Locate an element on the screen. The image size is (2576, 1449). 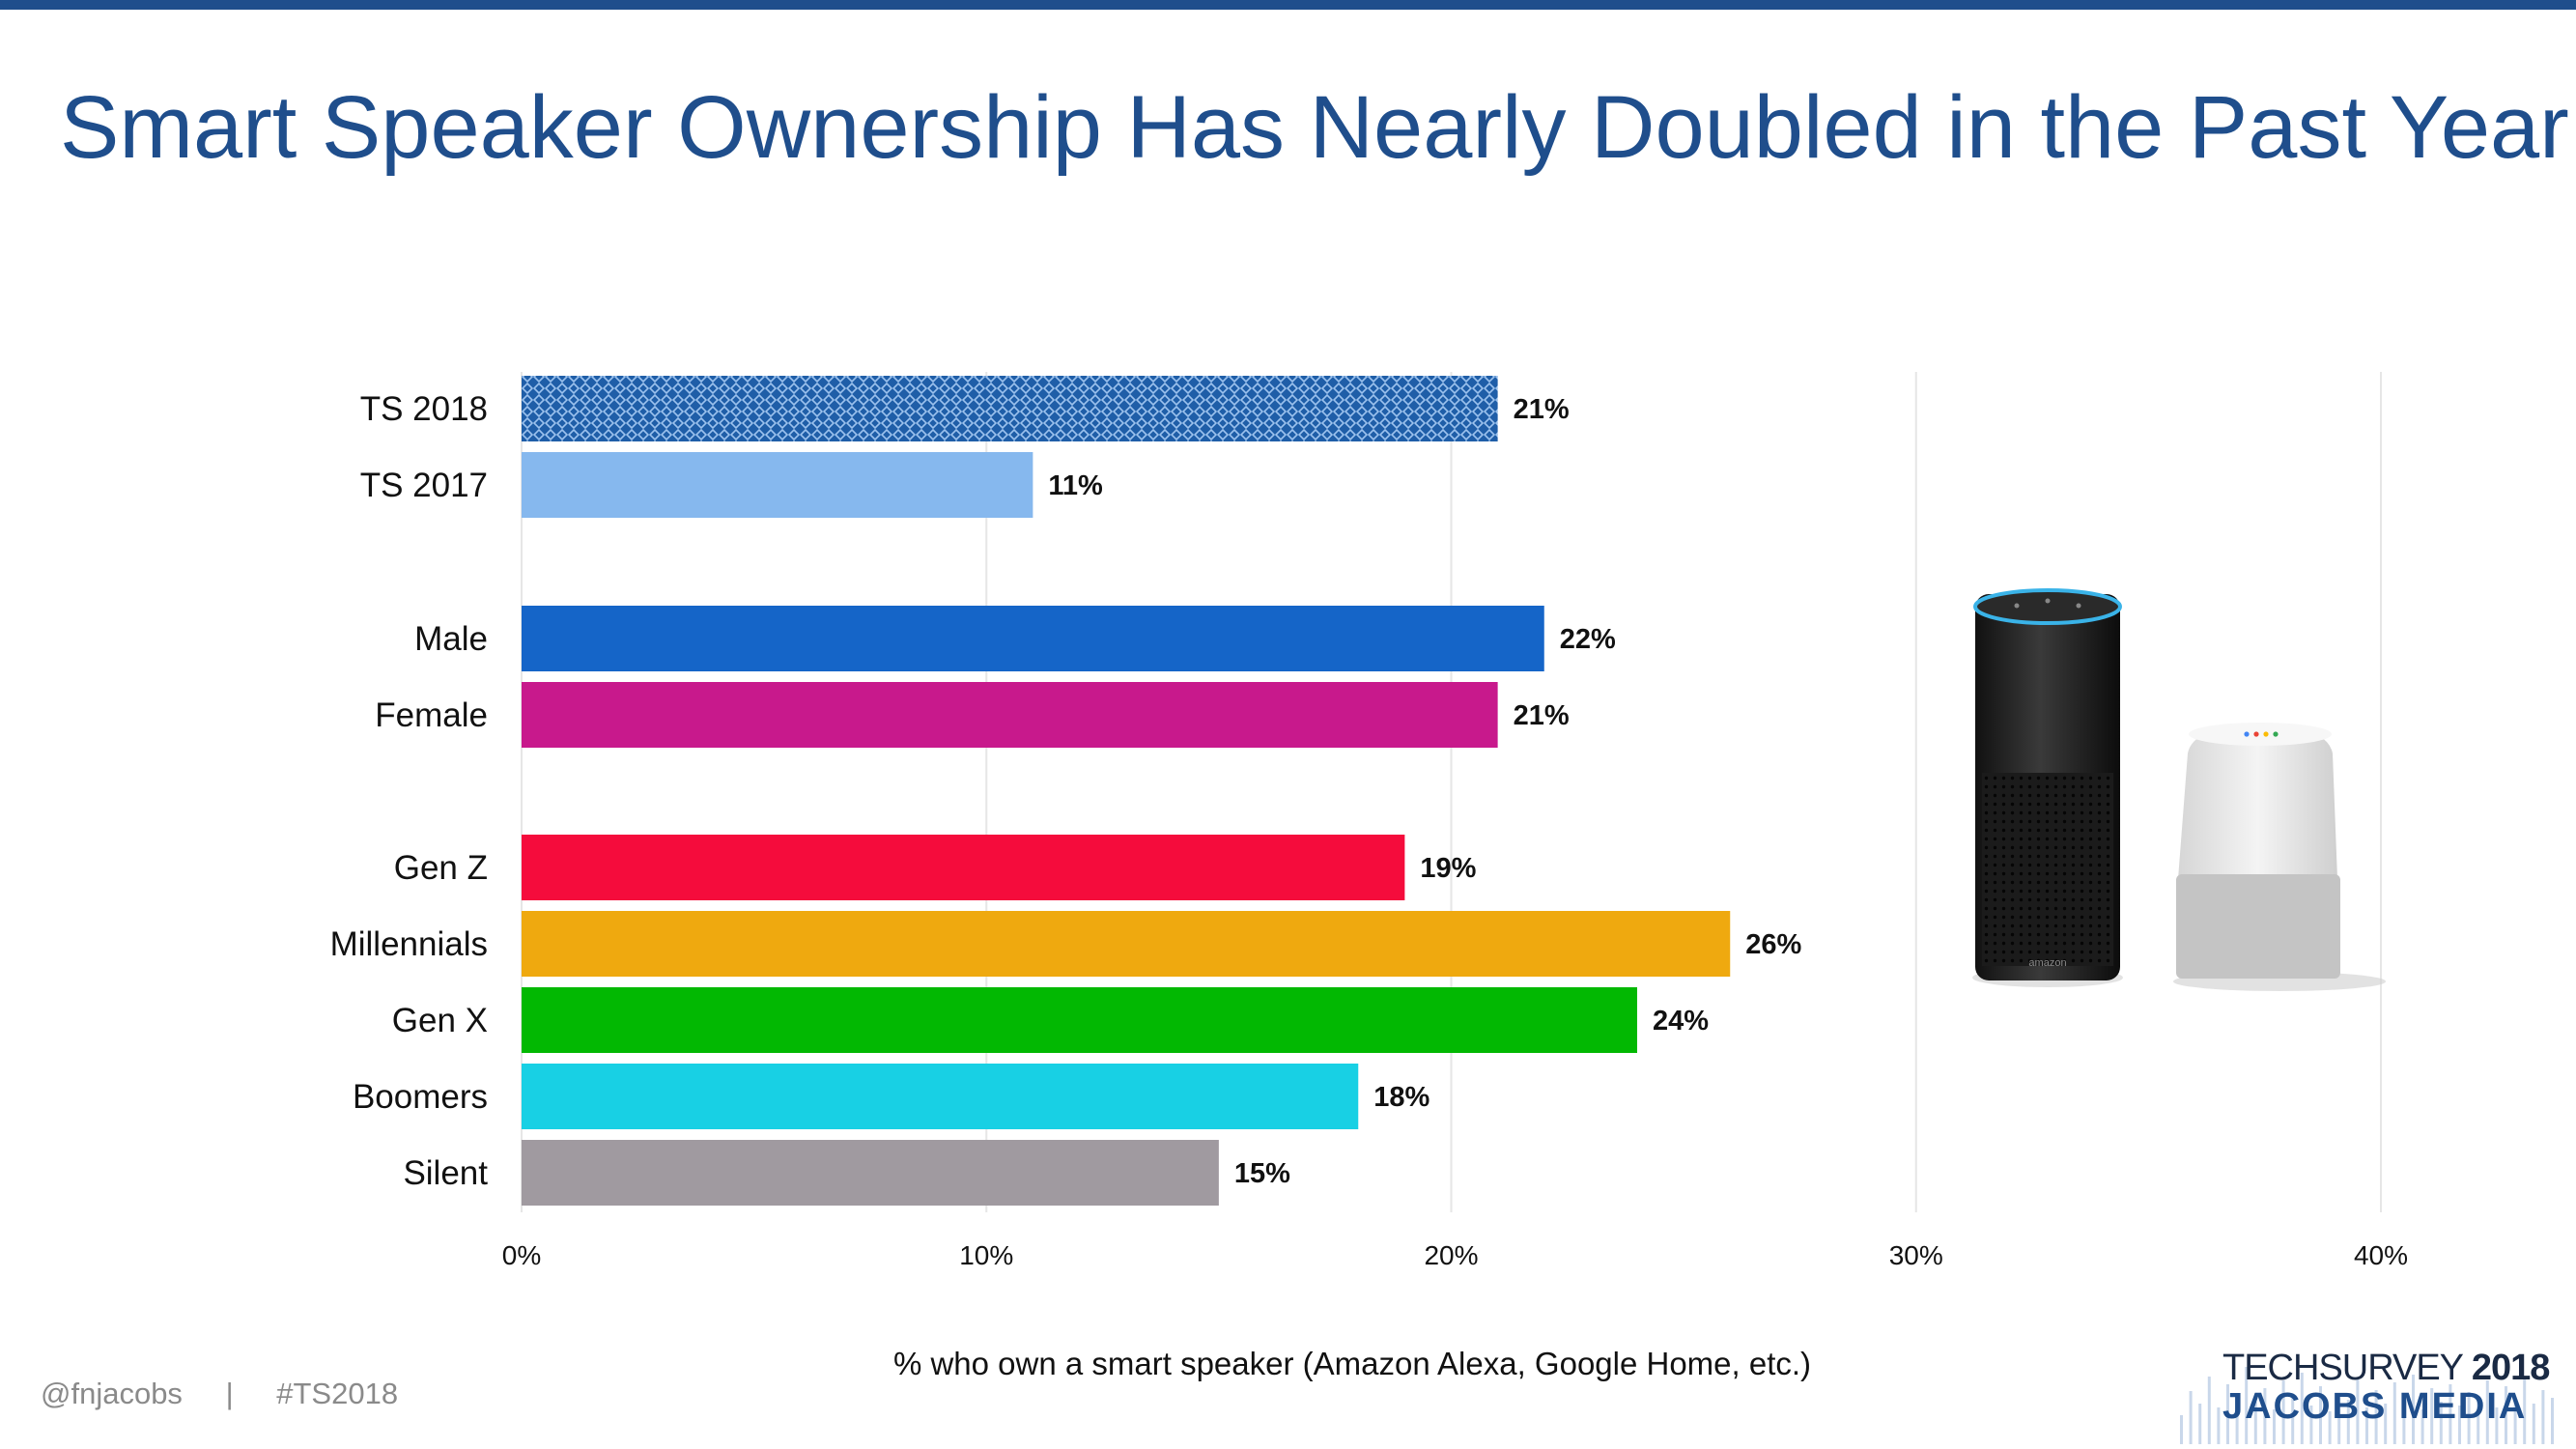
x-tick-label: 40% is located at coordinates (2381, 1255).